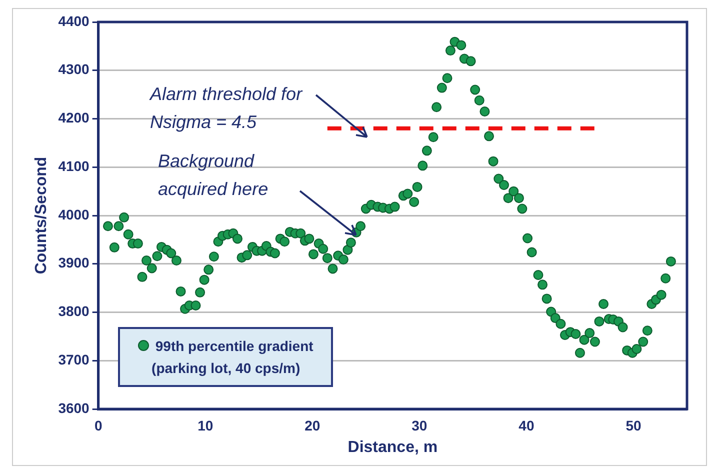 This screenshot has width=713, height=471. I want to click on x-tick-label: 20, so click(312, 425).